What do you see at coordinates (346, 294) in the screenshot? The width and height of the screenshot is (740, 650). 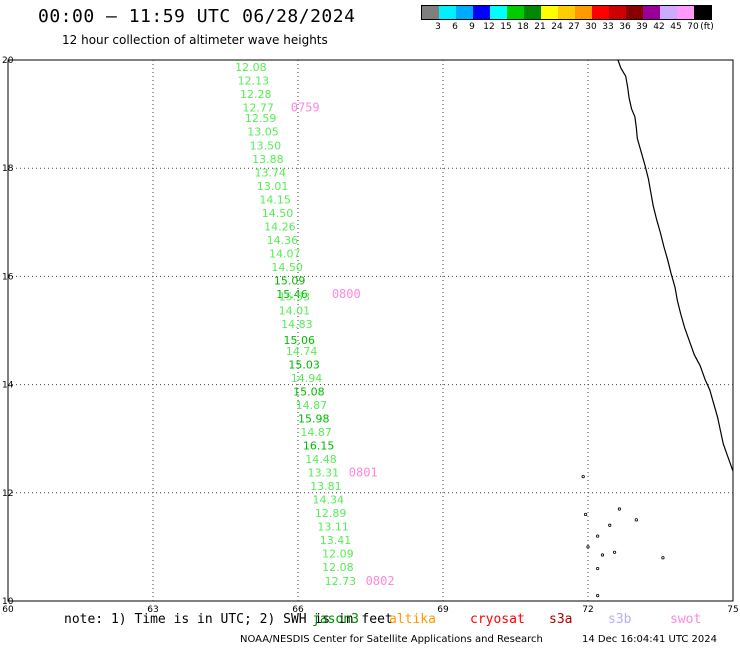 I see `pass-time-label: 0800` at bounding box center [346, 294].